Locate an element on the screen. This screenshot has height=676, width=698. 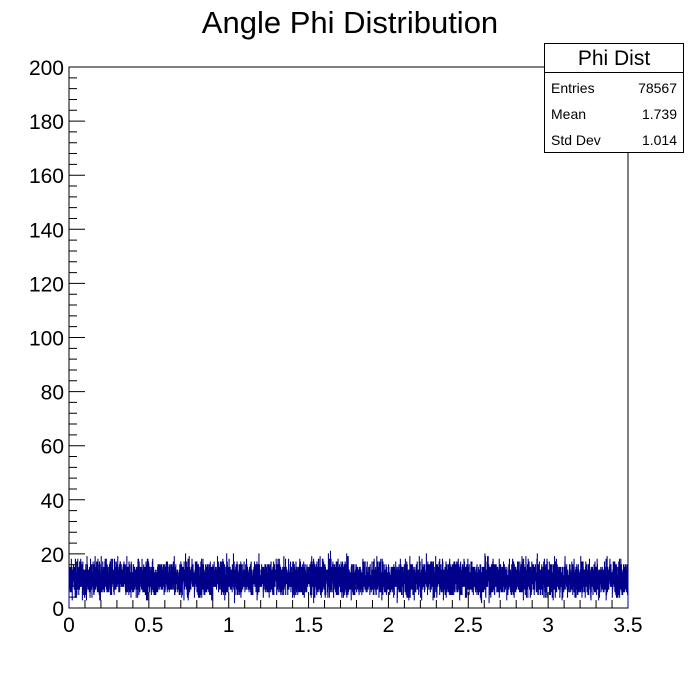
x-tick-label: 2.5 is located at coordinates (468, 625).